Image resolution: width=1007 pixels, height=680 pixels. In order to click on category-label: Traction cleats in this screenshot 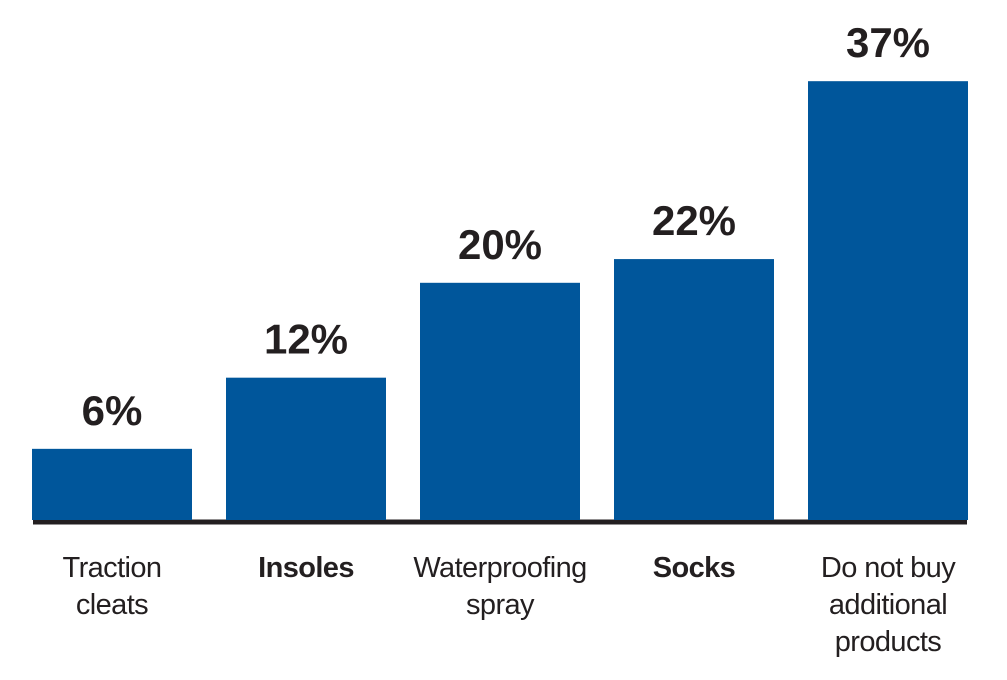, I will do `click(112, 586)`.